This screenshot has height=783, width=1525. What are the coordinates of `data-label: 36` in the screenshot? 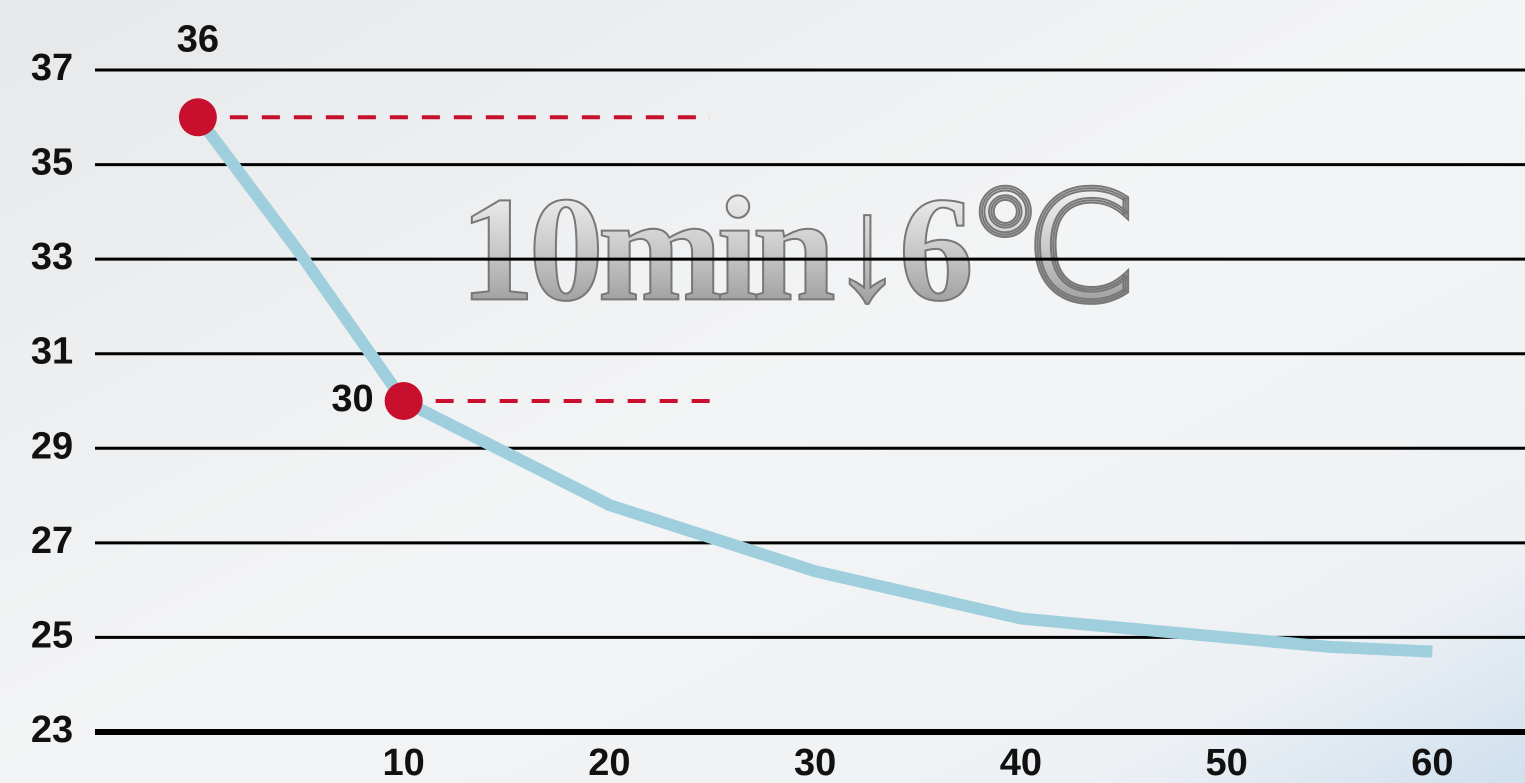 It's located at (198, 39).